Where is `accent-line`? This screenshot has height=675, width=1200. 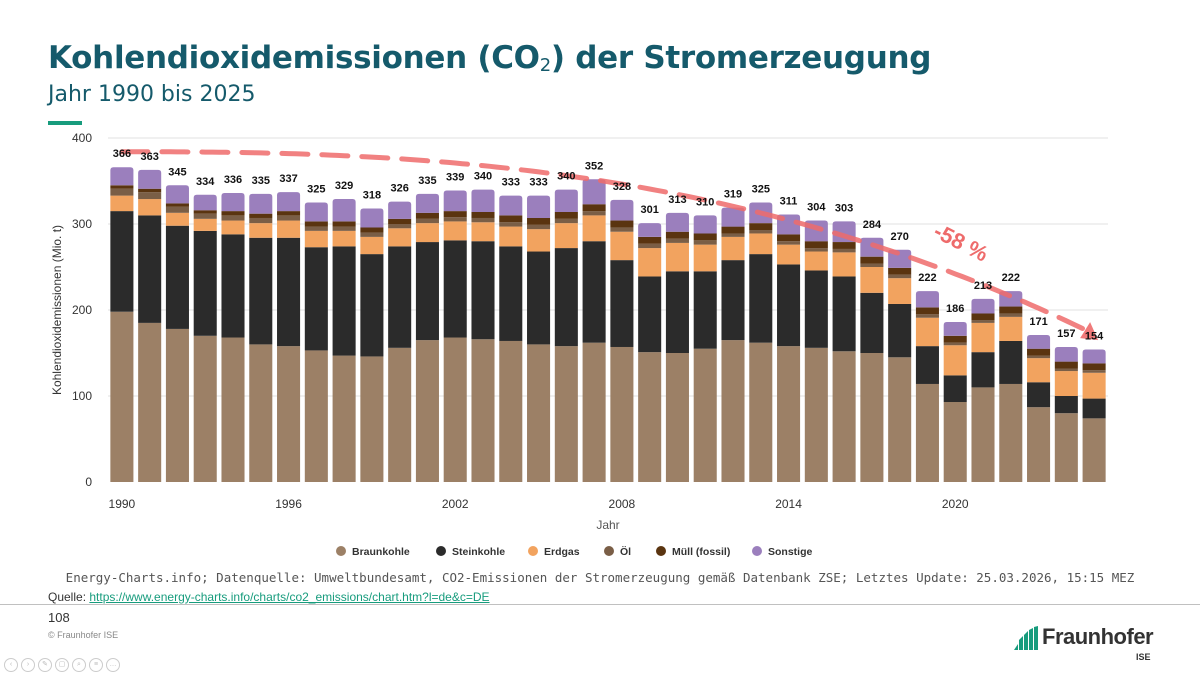 accent-line is located at coordinates (65, 123).